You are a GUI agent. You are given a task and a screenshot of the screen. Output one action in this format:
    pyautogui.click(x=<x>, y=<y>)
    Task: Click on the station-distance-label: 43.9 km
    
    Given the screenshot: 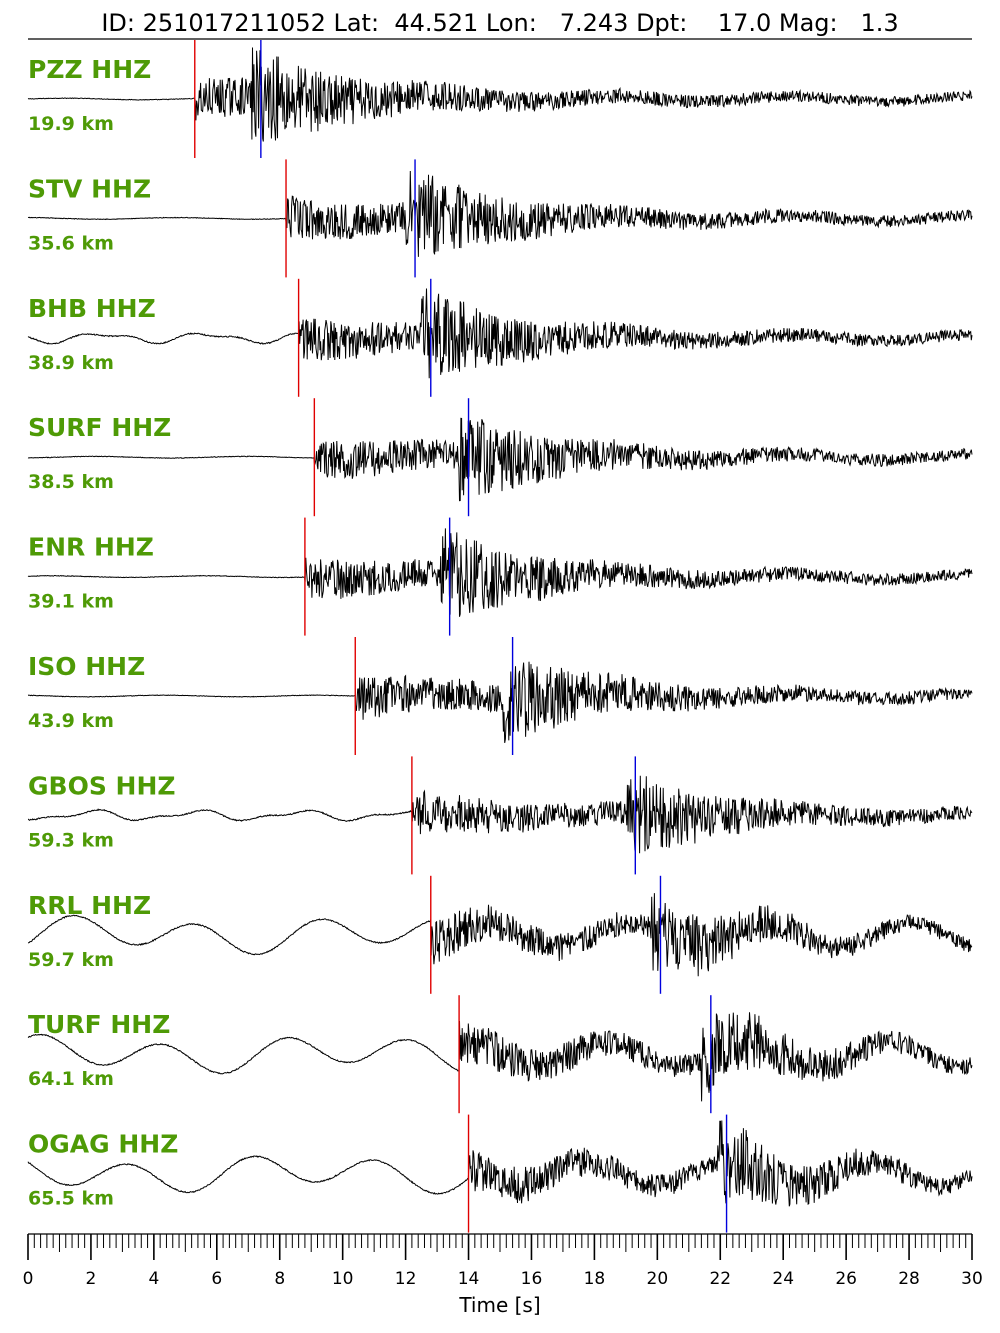 What is the action you would take?
    pyautogui.click(x=71, y=721)
    